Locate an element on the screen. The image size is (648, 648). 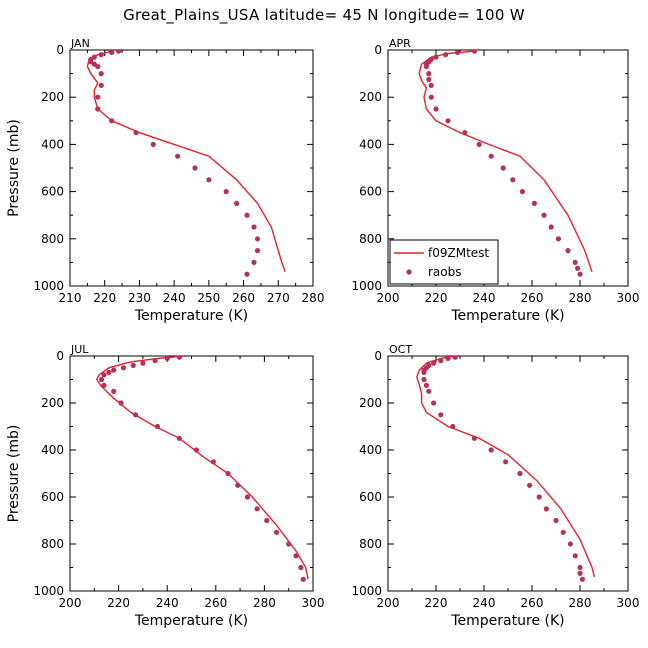
x-tick-label: 210 is located at coordinates (70, 298).